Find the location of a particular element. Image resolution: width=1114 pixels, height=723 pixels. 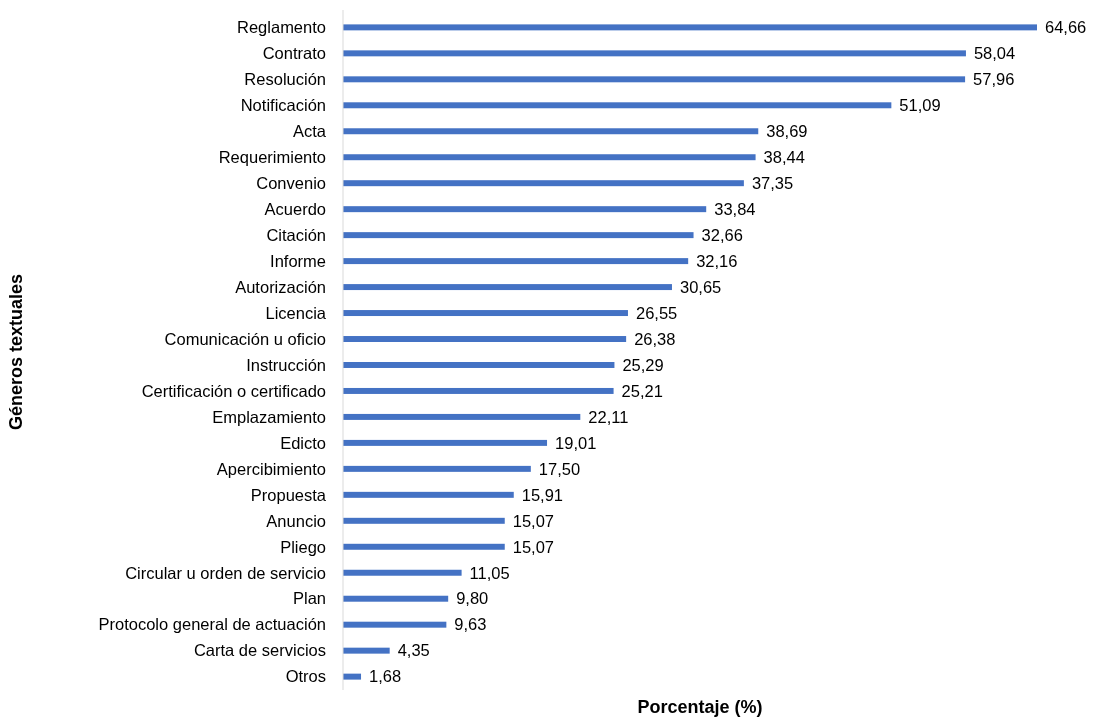

y-tick-label: Requerimiento is located at coordinates (272, 157).